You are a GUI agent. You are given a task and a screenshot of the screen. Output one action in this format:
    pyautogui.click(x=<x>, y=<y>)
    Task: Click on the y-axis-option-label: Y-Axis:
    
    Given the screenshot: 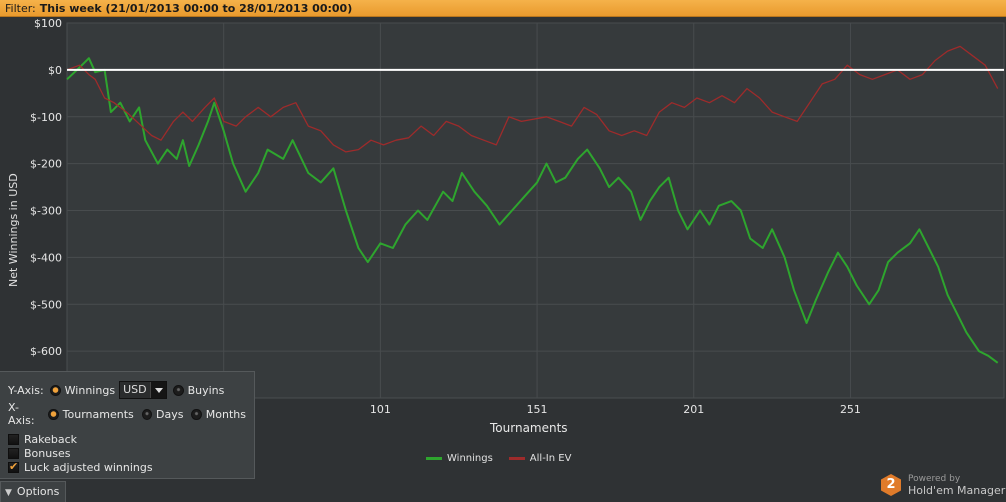 What is the action you would take?
    pyautogui.click(x=26, y=390)
    